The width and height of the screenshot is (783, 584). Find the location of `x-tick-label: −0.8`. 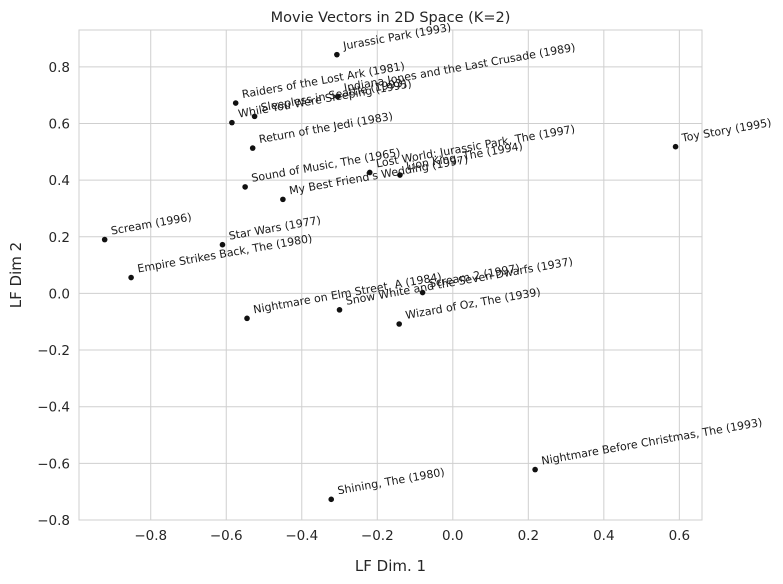

x-tick-label: −0.8 is located at coordinates (150, 536).